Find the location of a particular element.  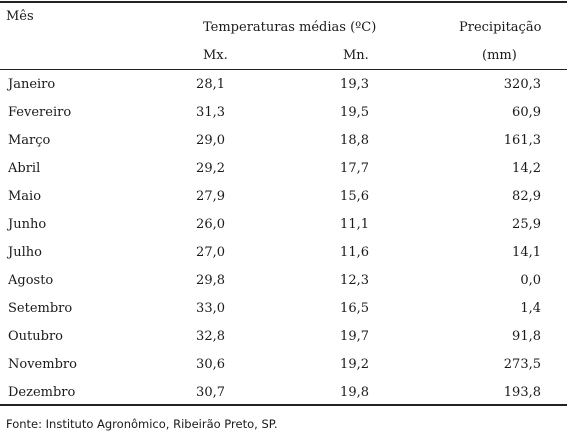

table-row: Março 29,0 18,8 161,3 is located at coordinates (283, 141).